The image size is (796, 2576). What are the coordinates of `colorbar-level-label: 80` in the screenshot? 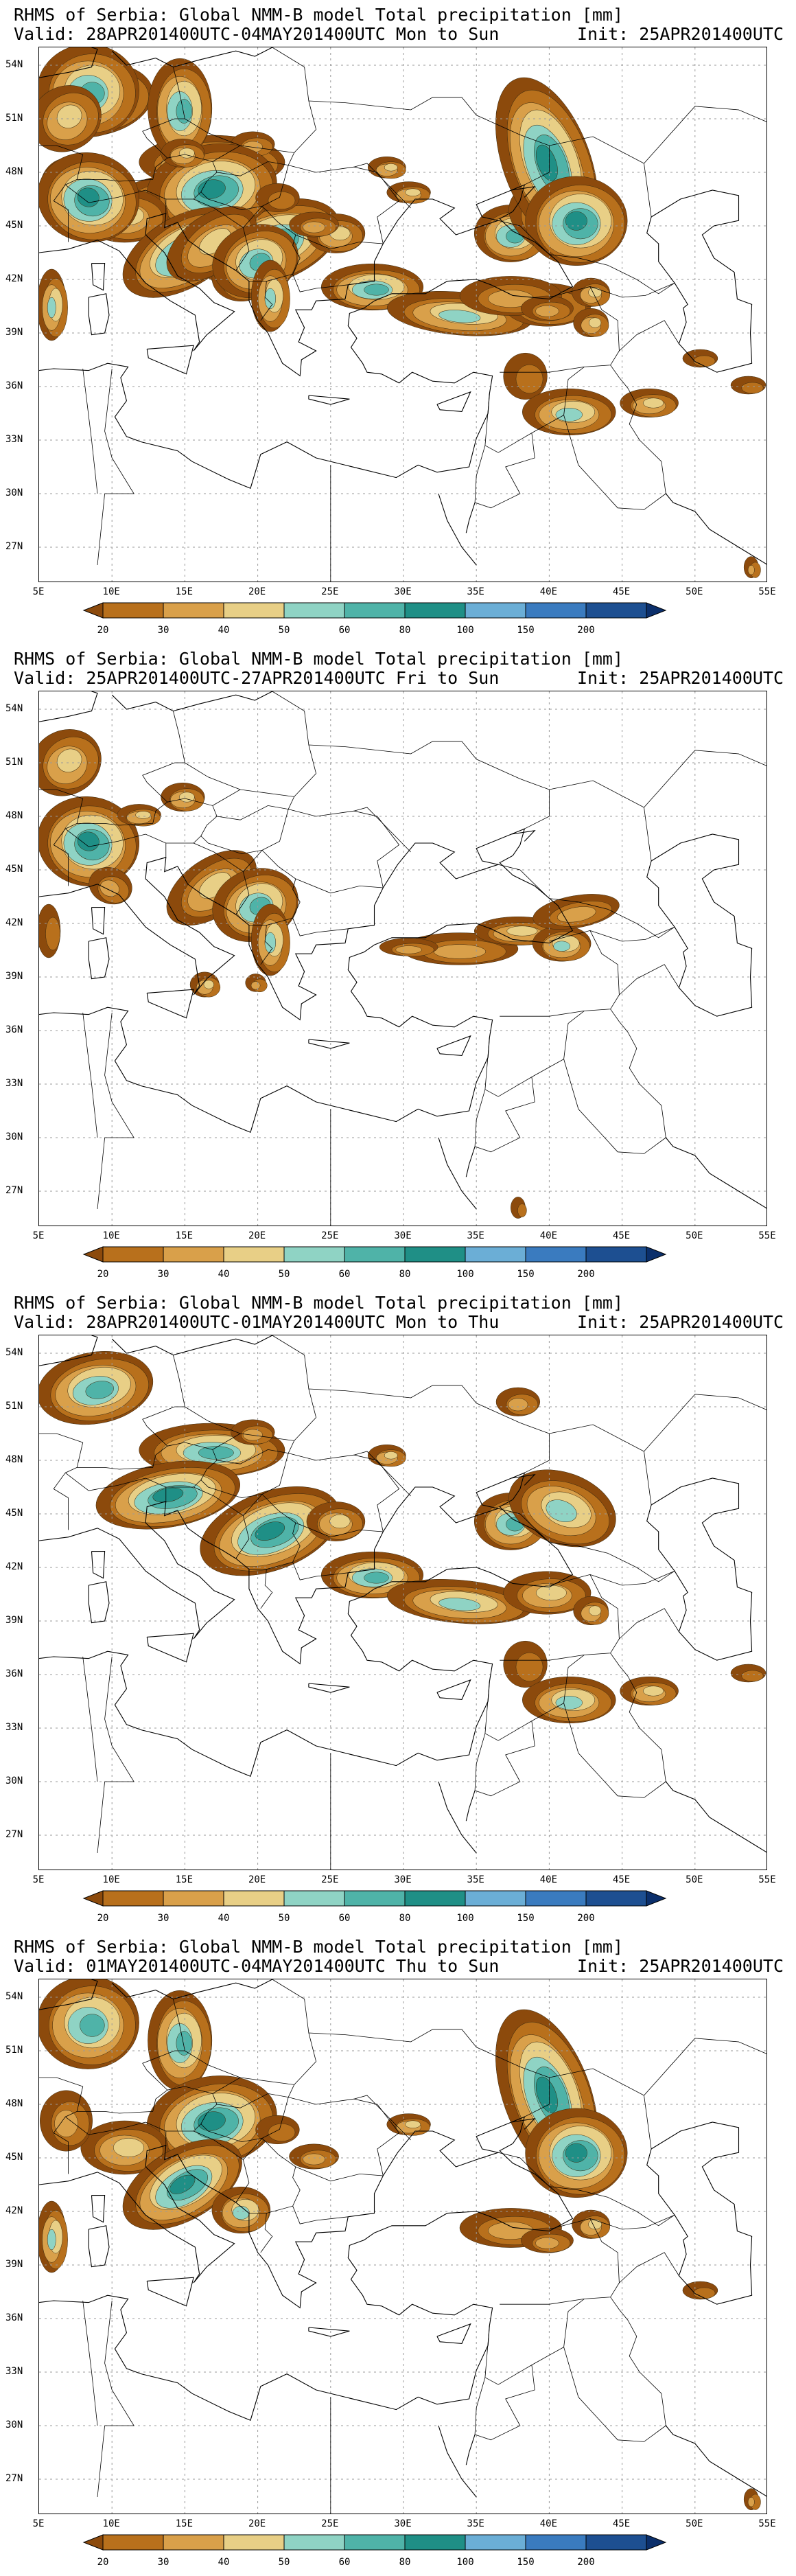 It's located at (405, 1274).